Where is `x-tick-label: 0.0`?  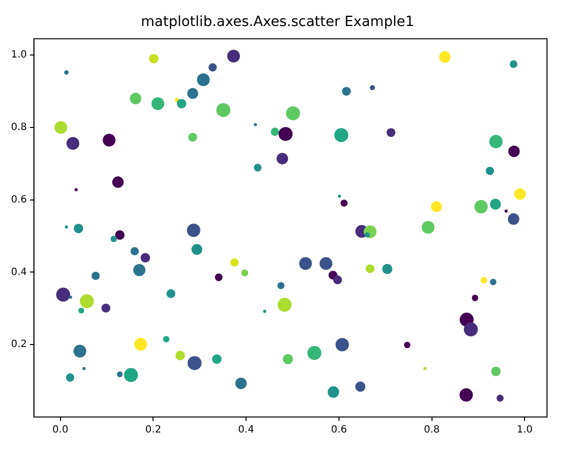 x-tick-label: 0.0 is located at coordinates (60, 430).